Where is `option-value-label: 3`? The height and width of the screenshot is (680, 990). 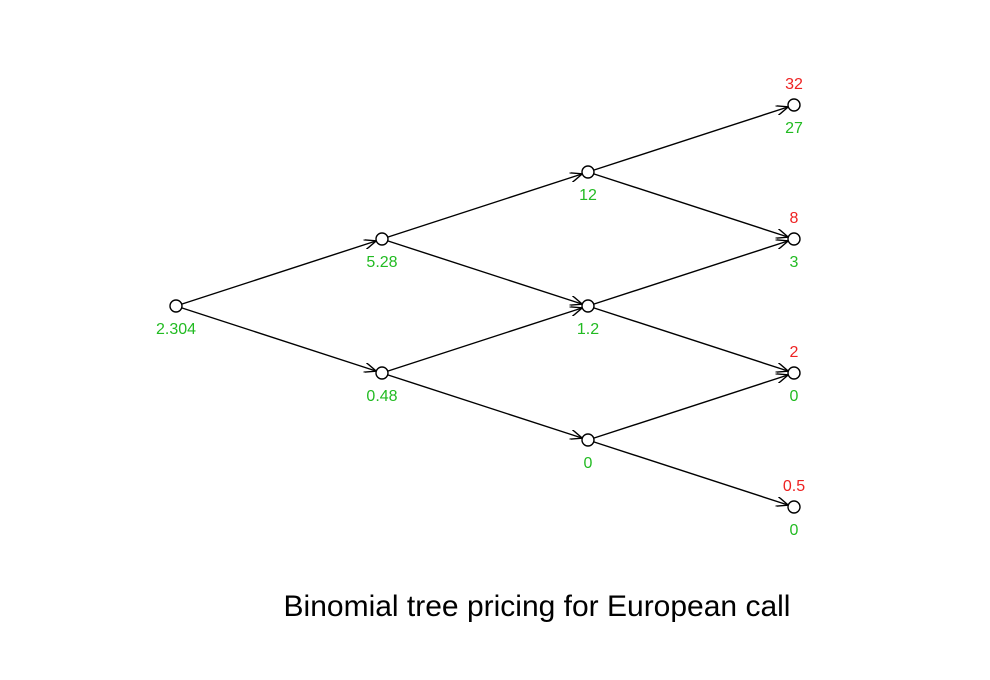 option-value-label: 3 is located at coordinates (794, 262).